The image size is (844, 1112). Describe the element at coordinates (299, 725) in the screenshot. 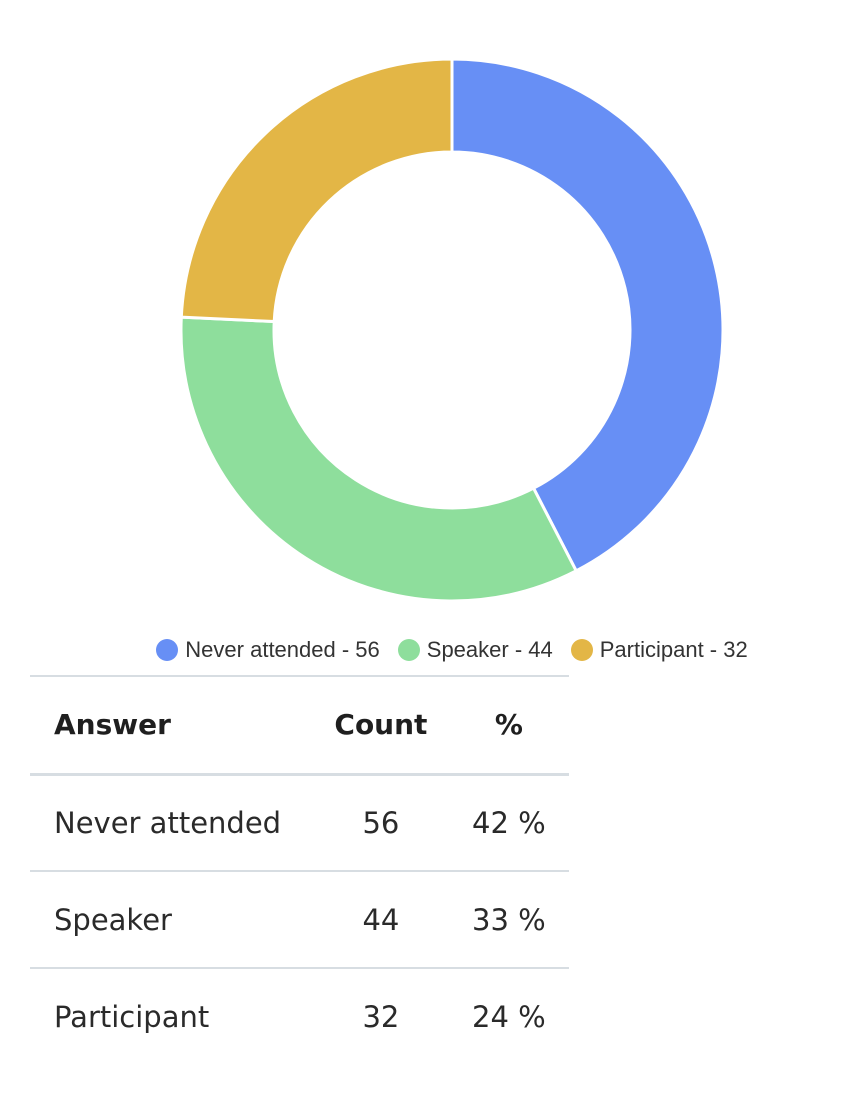

I see `table-header-row: Answer Count %` at that location.